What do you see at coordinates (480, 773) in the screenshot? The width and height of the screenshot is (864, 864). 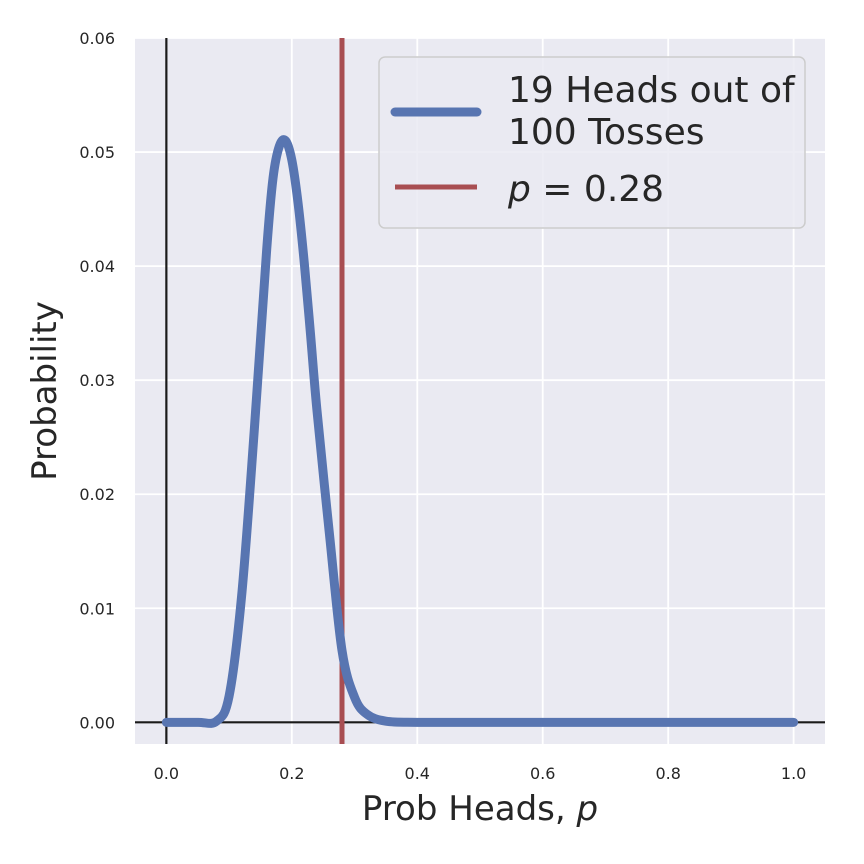 I see `x-tick-labels: 0.0 0.2 0.4 0.6 0.8 1.0` at bounding box center [480, 773].